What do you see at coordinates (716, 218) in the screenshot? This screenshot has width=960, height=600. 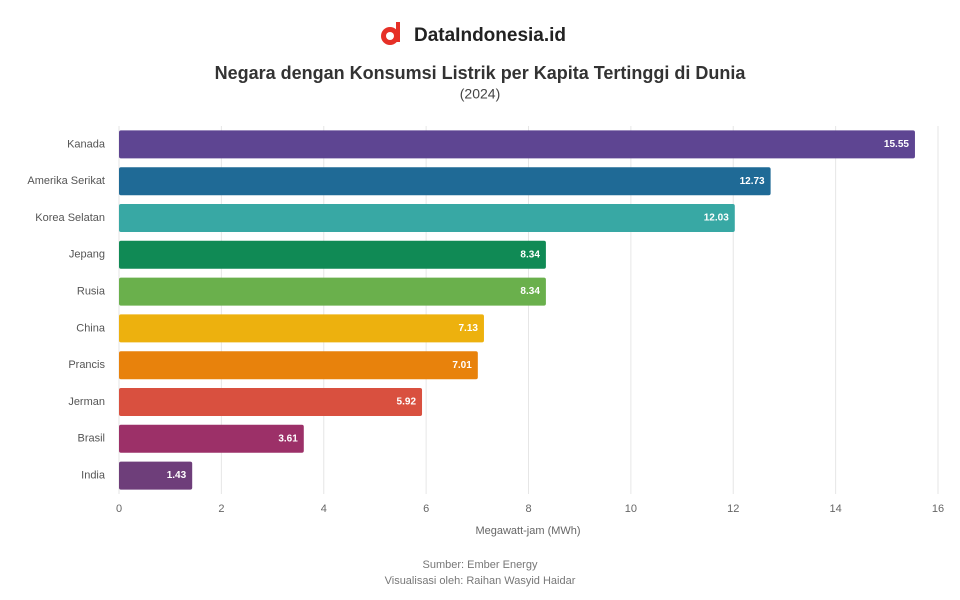 I see `value-label: 12.03` at bounding box center [716, 218].